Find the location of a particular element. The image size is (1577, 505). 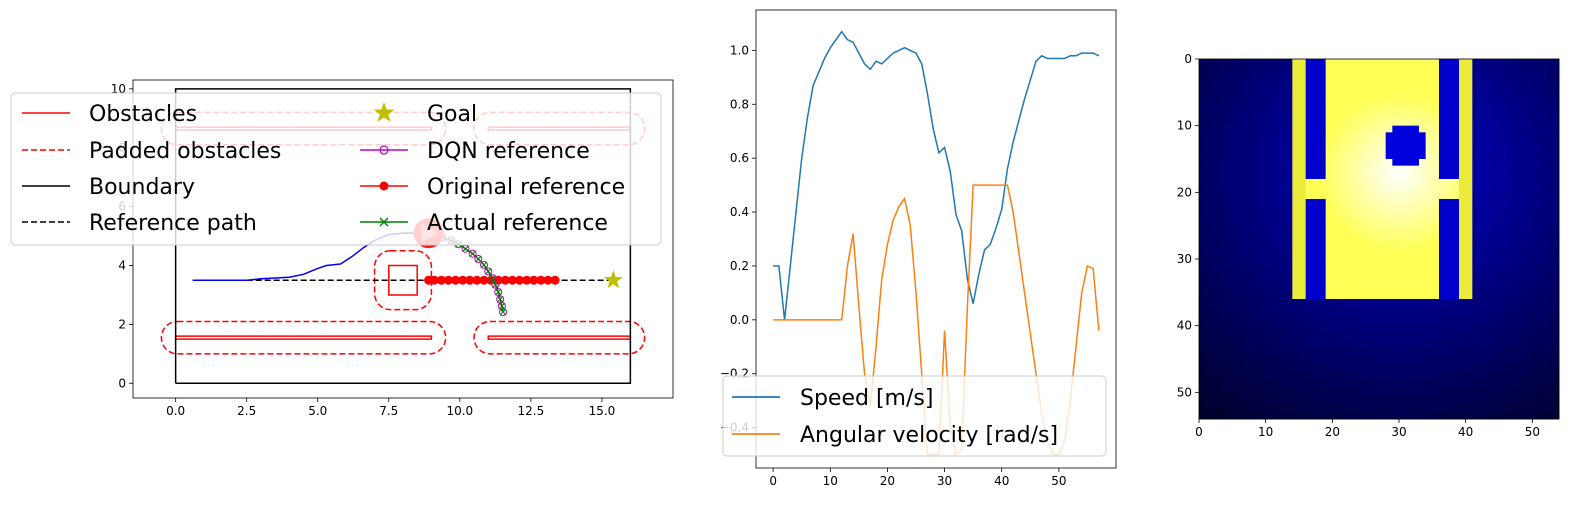

heatmap-y-tick-label: 30 is located at coordinates (1184, 259).